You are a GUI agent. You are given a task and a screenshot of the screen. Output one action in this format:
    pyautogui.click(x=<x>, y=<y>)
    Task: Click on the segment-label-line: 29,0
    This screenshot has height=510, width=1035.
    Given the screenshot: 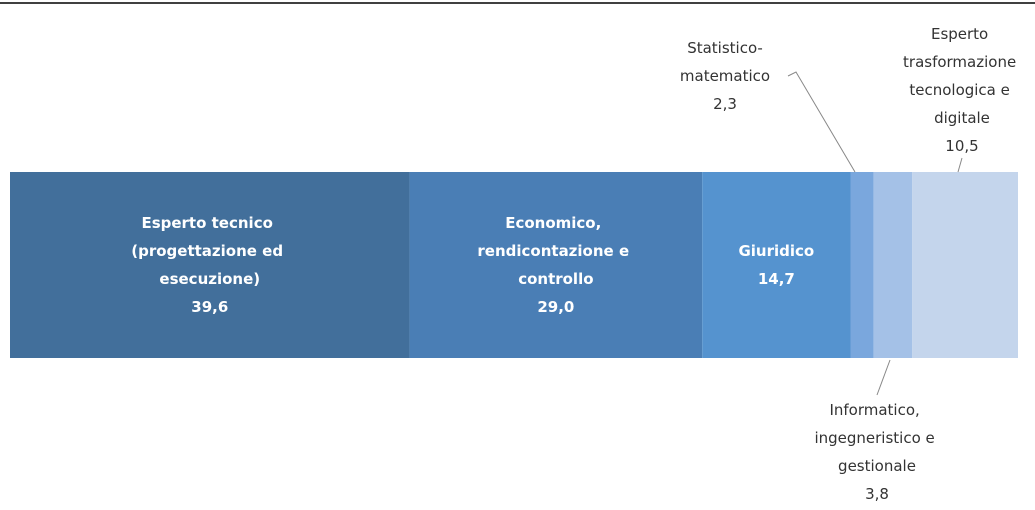 What is the action you would take?
    pyautogui.click(x=555, y=307)
    